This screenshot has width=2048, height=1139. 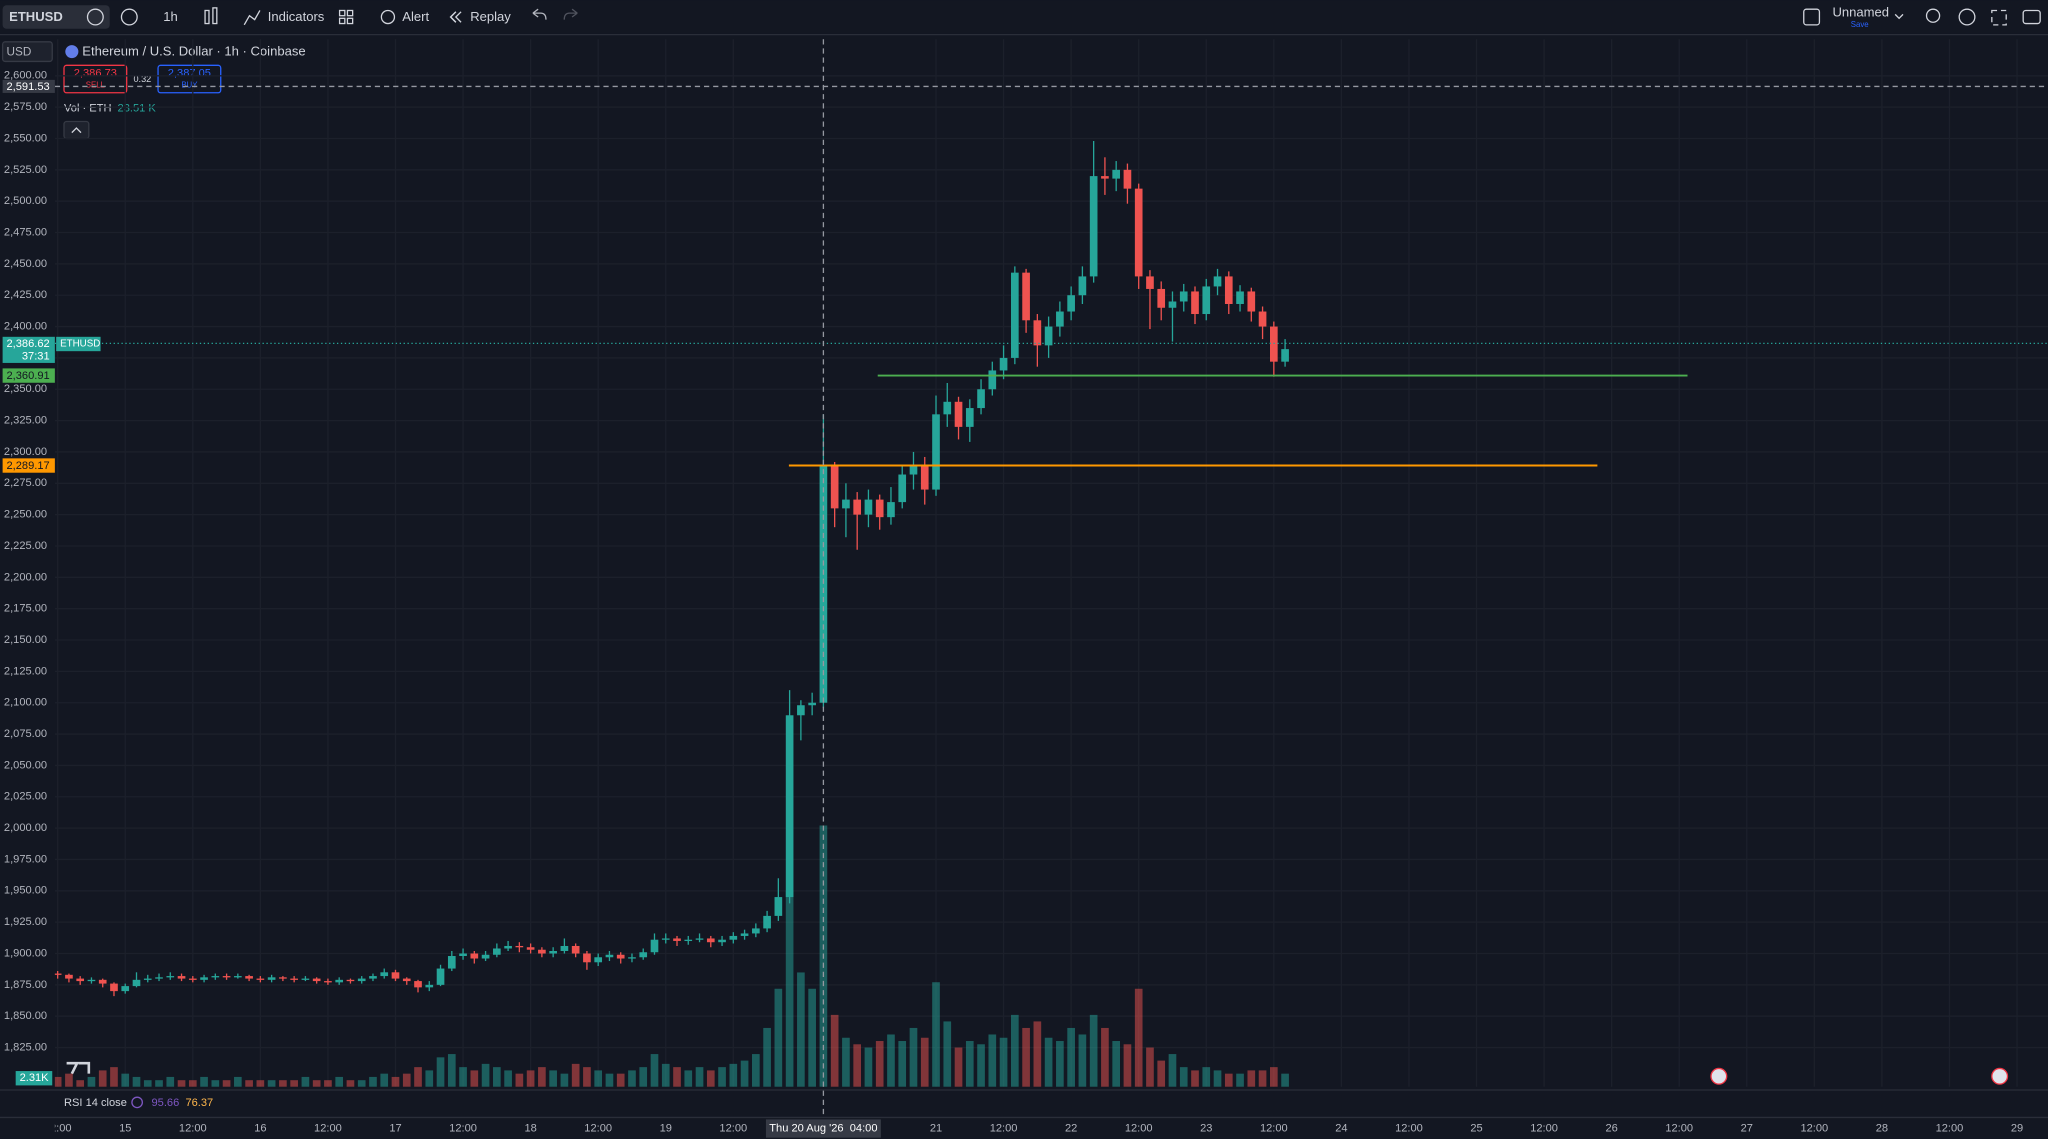 I want to click on currency-box, so click(x=27, y=52).